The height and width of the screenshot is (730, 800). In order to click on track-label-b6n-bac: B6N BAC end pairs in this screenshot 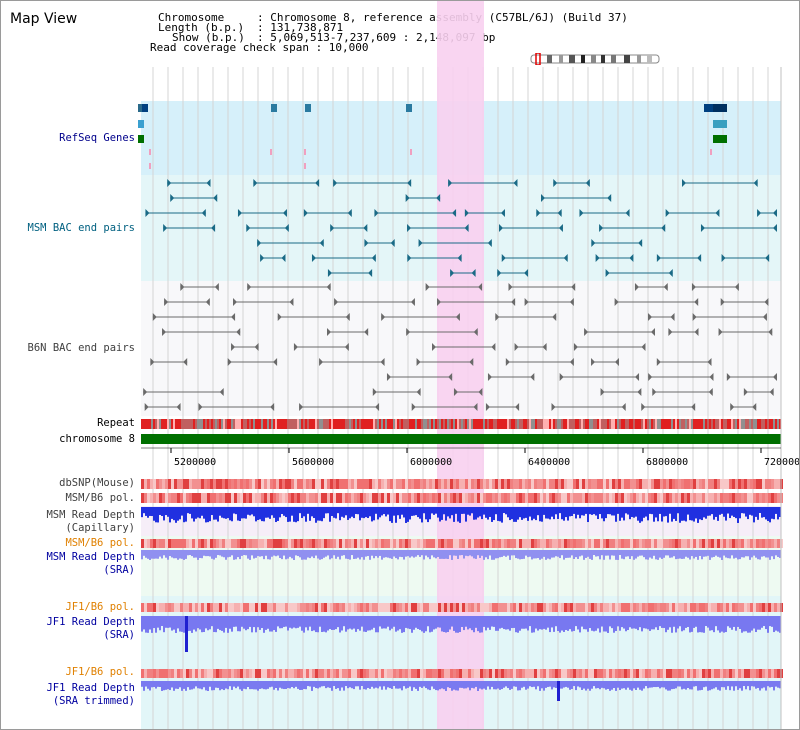, I will do `click(81, 348)`.